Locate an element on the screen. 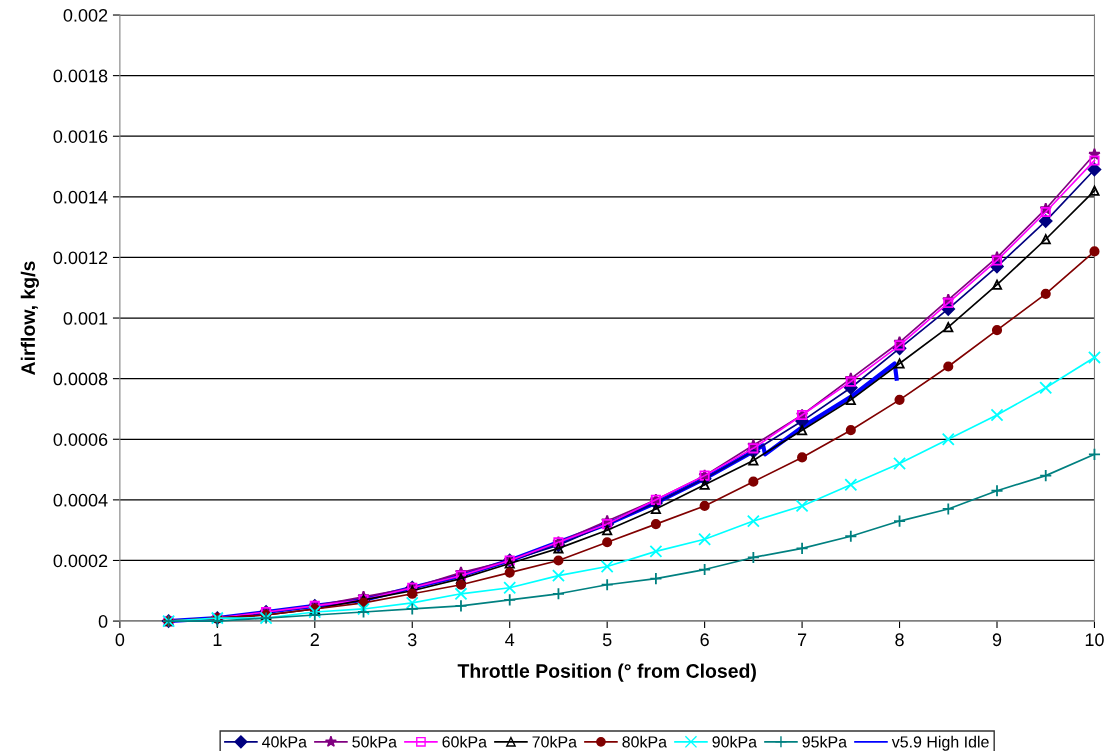 The width and height of the screenshot is (1110, 751). y-tick-label: 0.0008 is located at coordinates (80, 379).